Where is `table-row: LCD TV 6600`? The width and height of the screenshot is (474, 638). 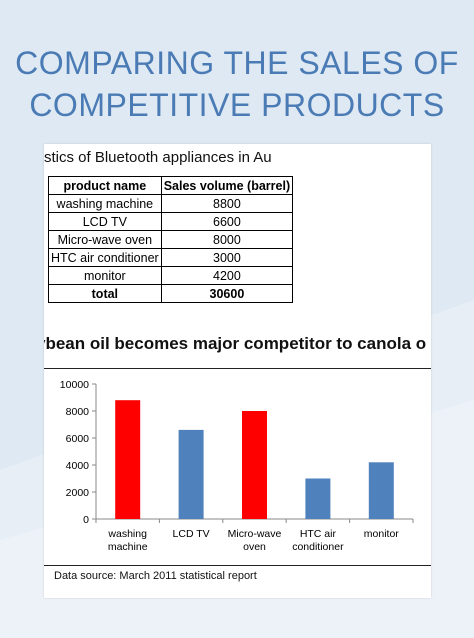 table-row: LCD TV 6600 is located at coordinates (171, 221).